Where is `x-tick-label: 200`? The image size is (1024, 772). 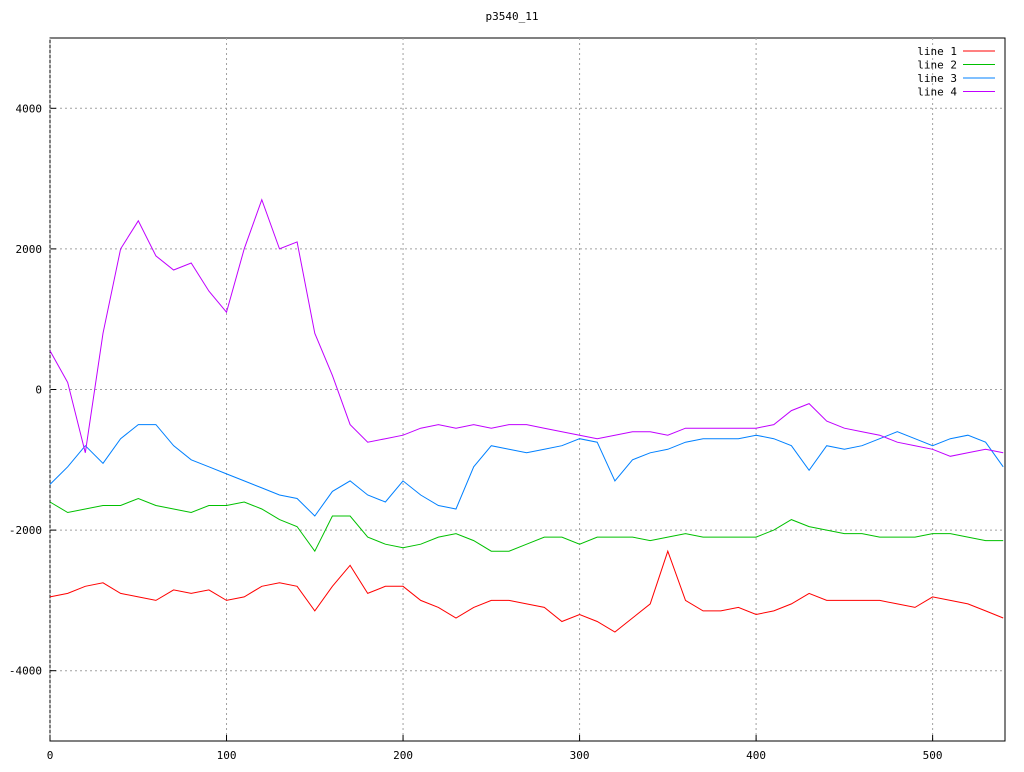 x-tick-label: 200 is located at coordinates (403, 755).